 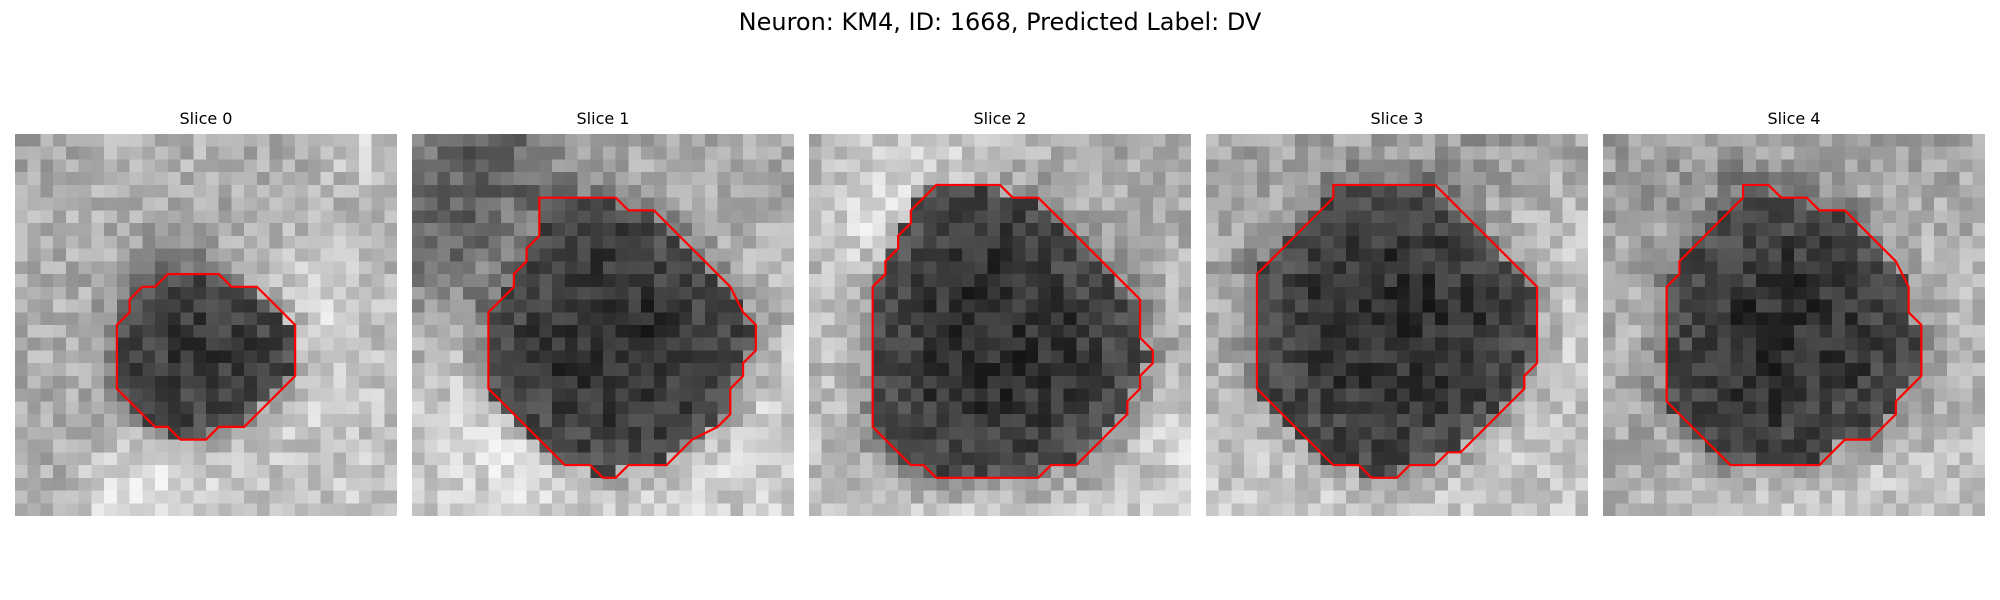 I want to click on slice-title: Slice 2, so click(x=1000, y=118).